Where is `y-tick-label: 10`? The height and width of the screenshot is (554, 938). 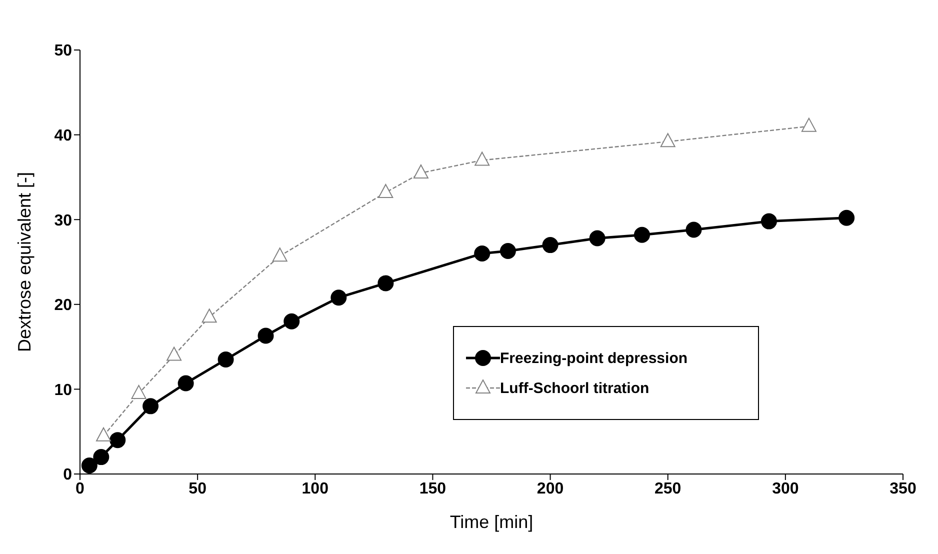 y-tick-label: 10 is located at coordinates (63, 390).